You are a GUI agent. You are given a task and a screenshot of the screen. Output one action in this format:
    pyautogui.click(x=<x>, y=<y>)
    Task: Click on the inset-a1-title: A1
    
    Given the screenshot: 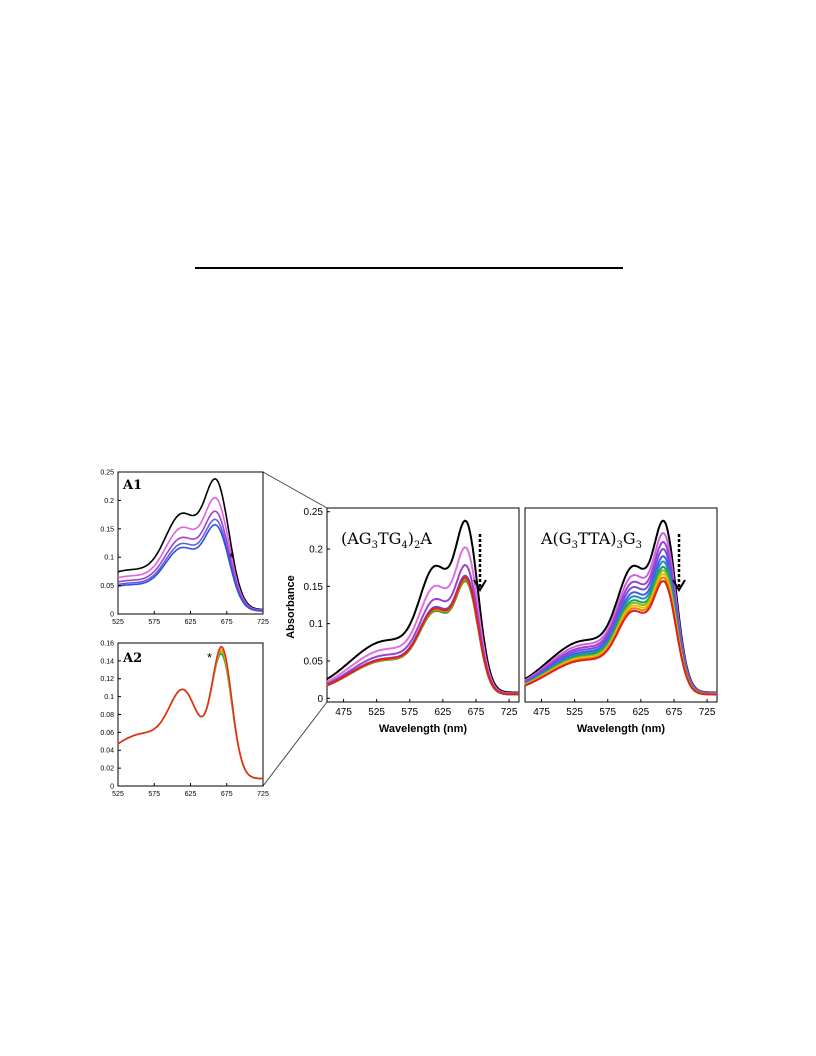 What is the action you would take?
    pyautogui.click(x=132, y=485)
    